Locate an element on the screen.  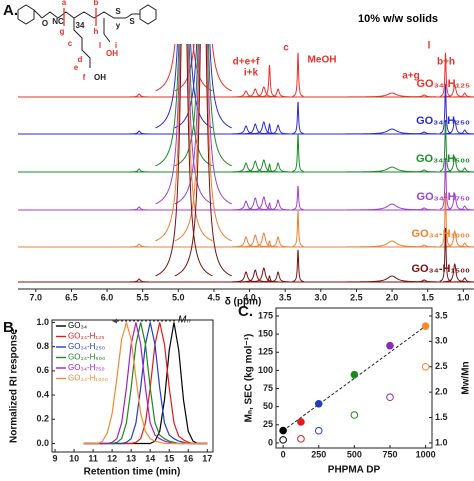
structure is located at coordinates (87, 36).